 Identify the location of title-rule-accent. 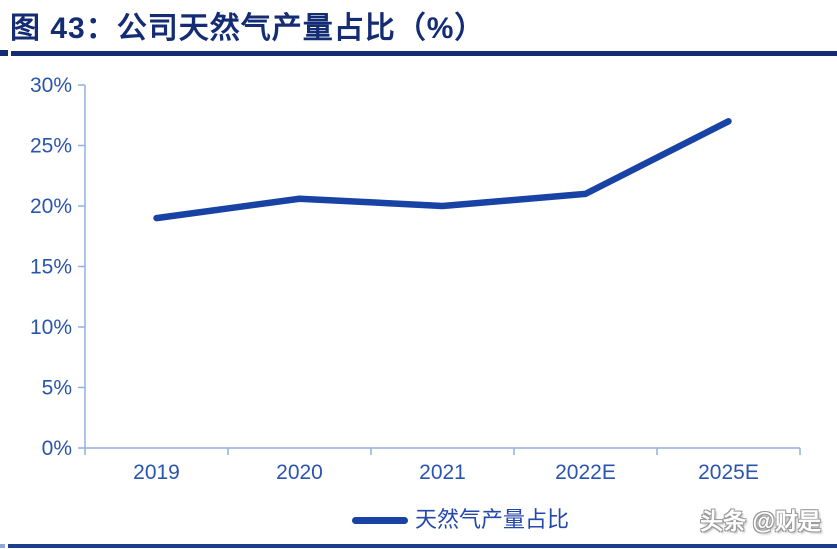
(4, 53).